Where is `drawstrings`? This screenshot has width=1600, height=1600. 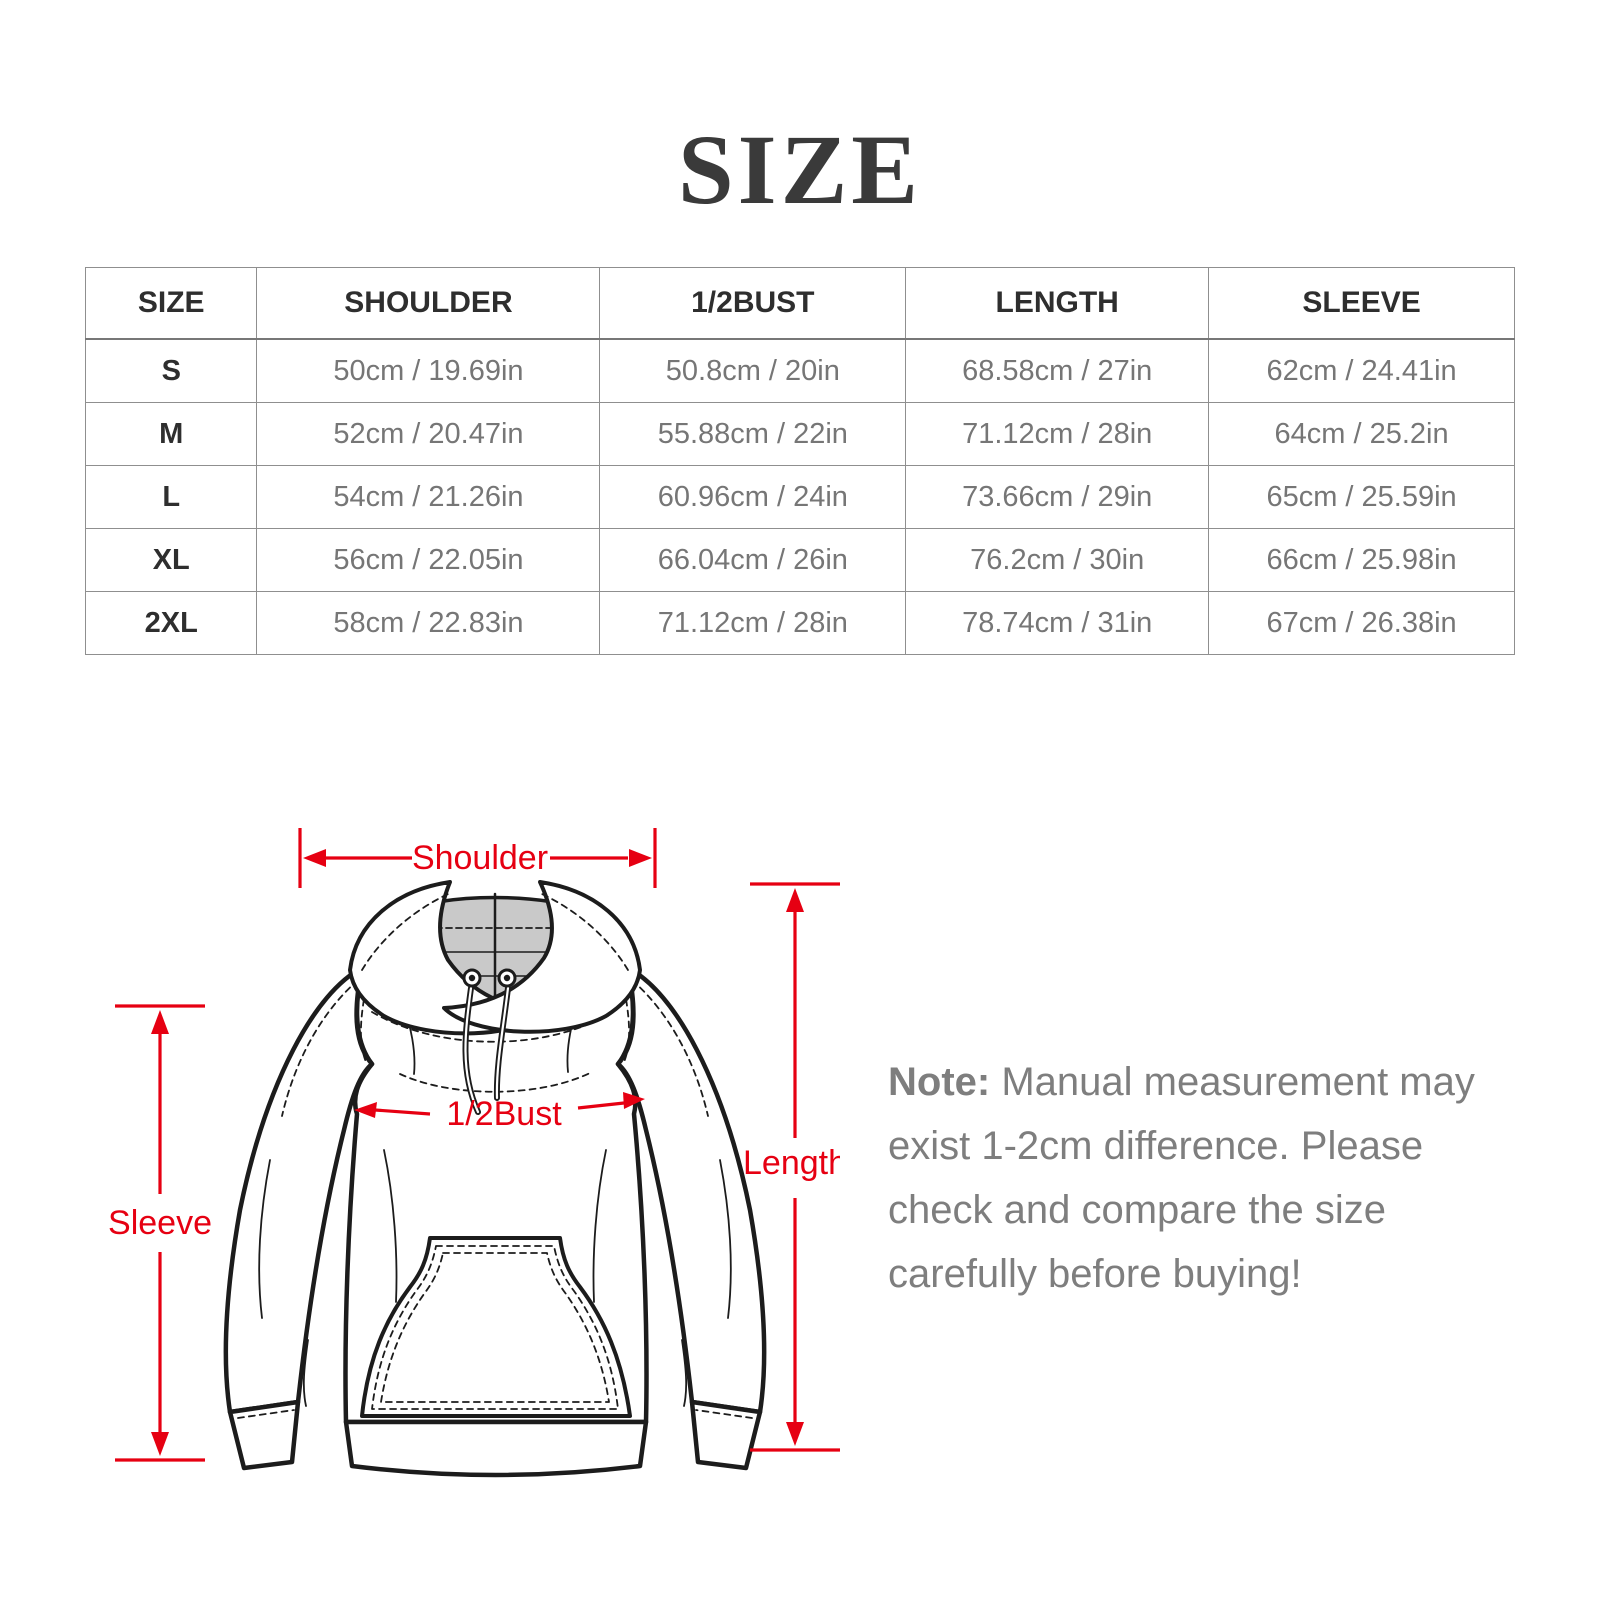
drawstrings is located at coordinates (489, 1041).